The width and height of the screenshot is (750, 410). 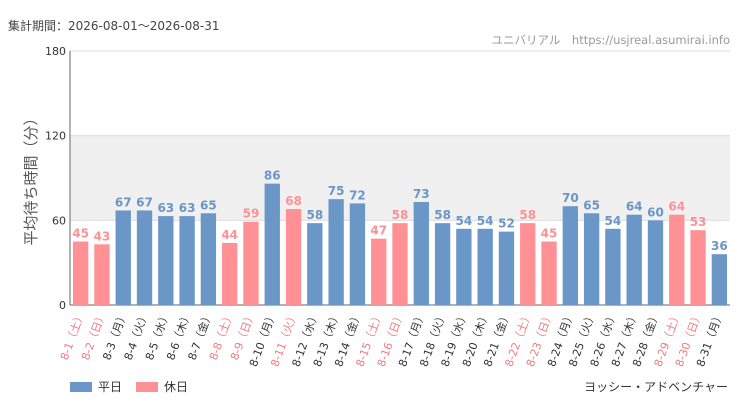 I want to click on attraction-name: ヨッシー・アドベンチャー, so click(x=656, y=387).